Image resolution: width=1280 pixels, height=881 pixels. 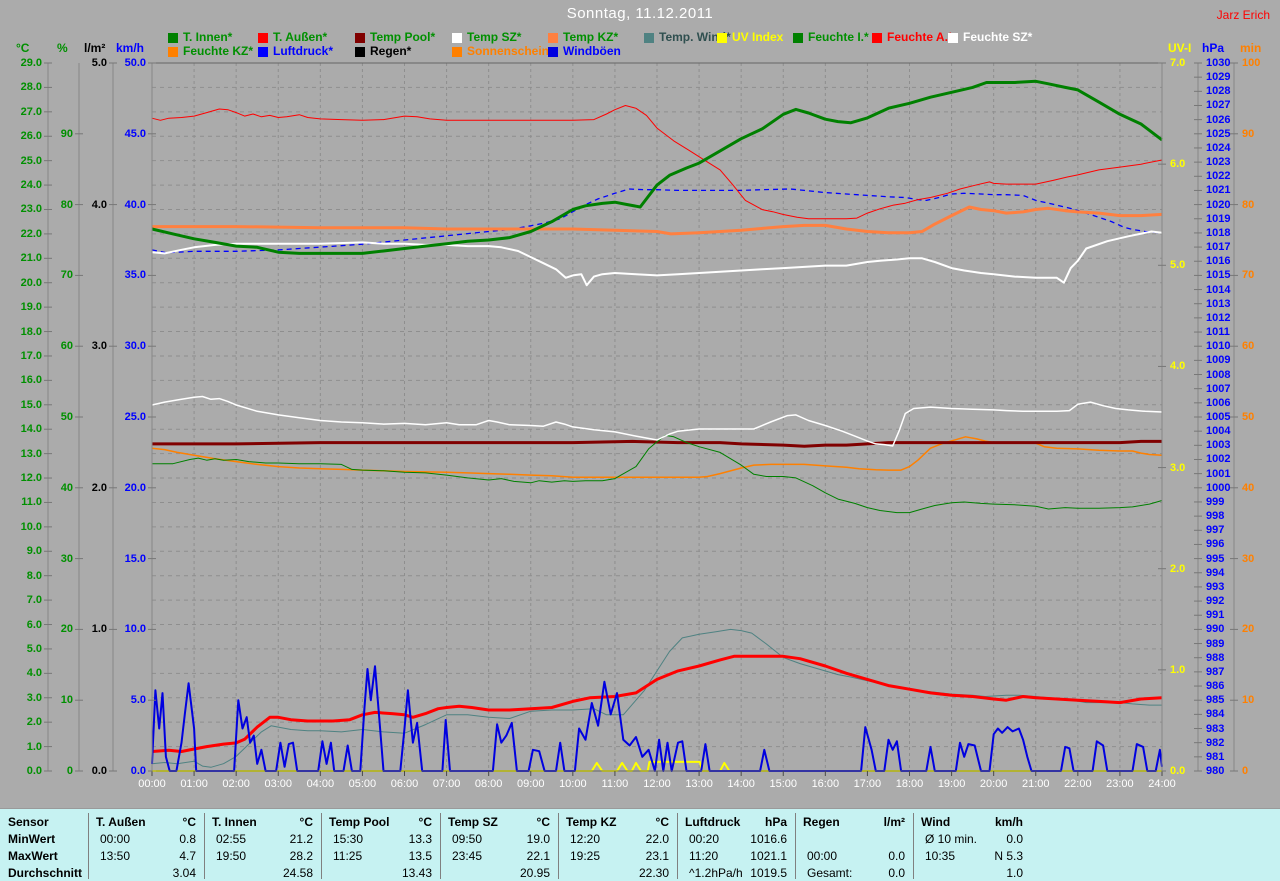 What do you see at coordinates (135, 204) in the screenshot?
I see `axis-tick-label-kmh: 40.0` at bounding box center [135, 204].